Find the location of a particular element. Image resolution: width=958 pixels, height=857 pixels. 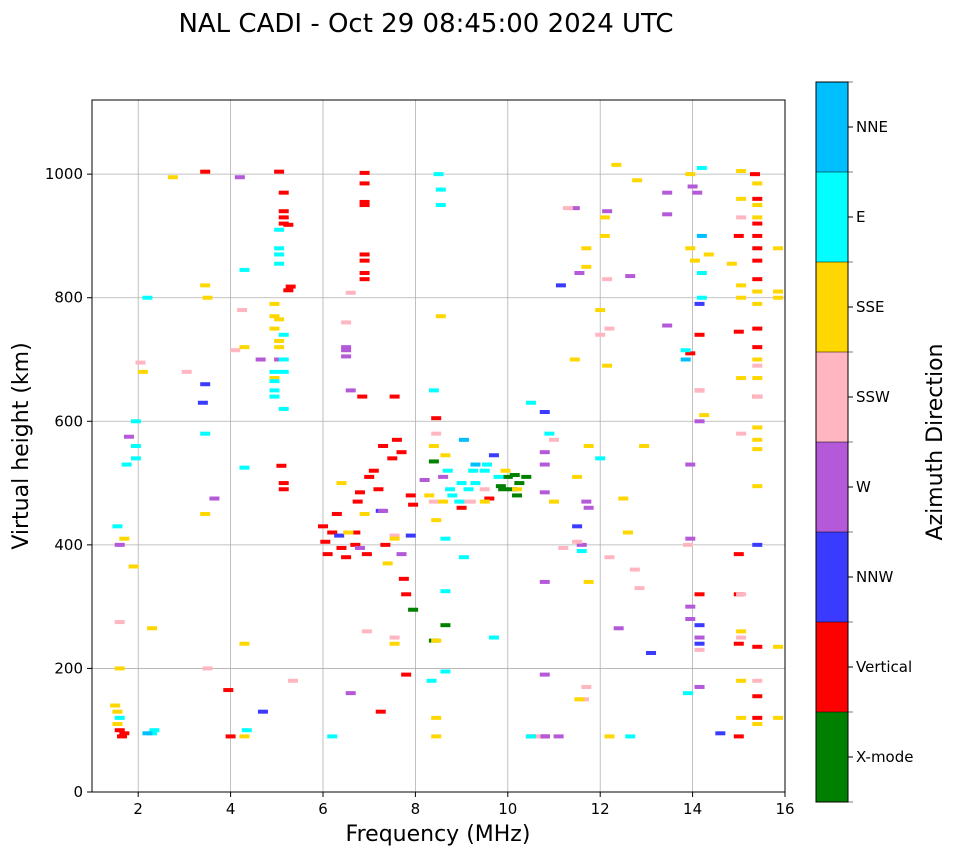

colorbar-label: E is located at coordinates (860, 217).